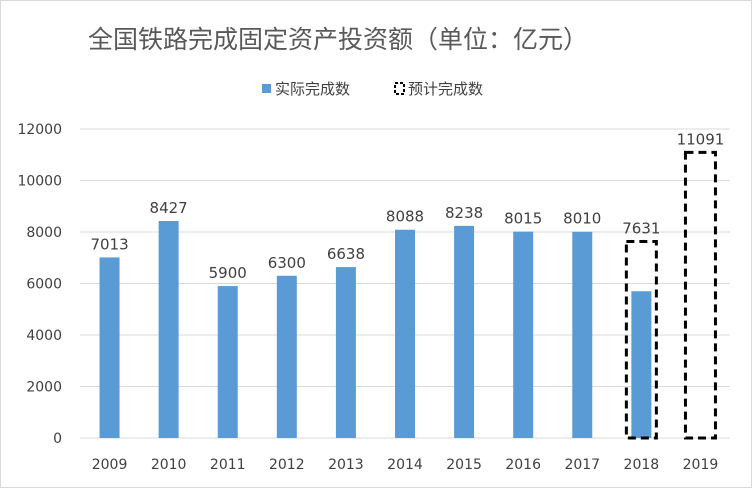 The height and width of the screenshot is (488, 752). I want to click on x-tick-label: 2014, so click(405, 465).